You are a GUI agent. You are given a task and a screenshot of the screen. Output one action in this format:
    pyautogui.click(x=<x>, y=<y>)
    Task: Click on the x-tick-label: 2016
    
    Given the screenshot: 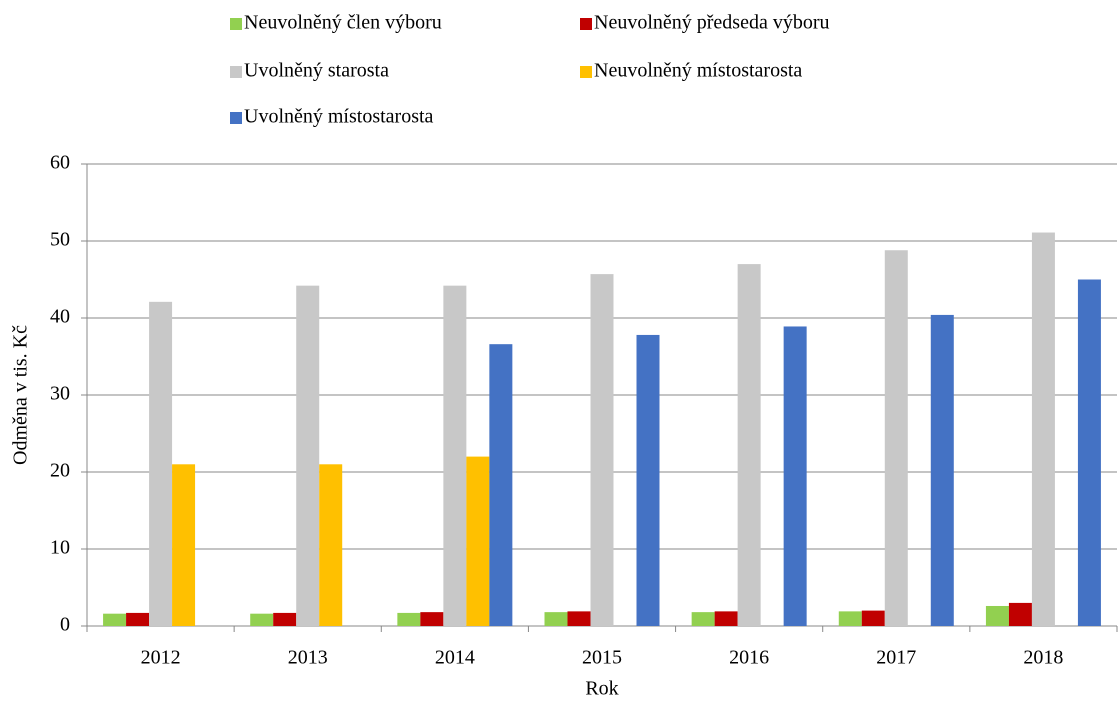 What is the action you would take?
    pyautogui.click(x=749, y=658)
    